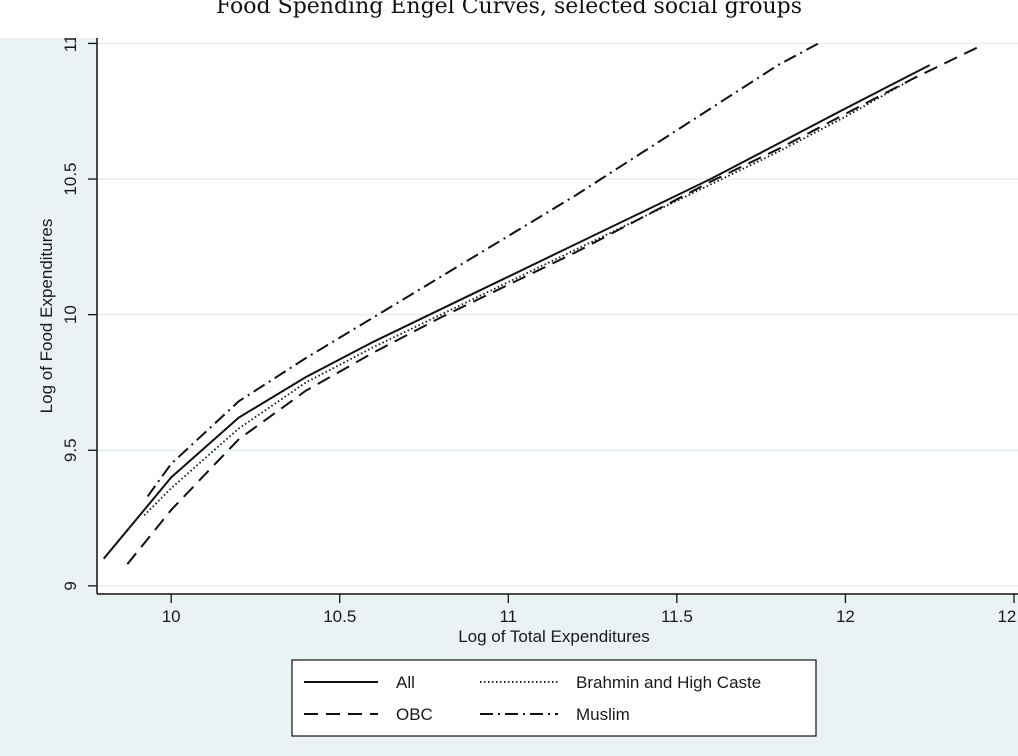 The image size is (1018, 756). I want to click on y-tick-label: 9.5, so click(70, 450).